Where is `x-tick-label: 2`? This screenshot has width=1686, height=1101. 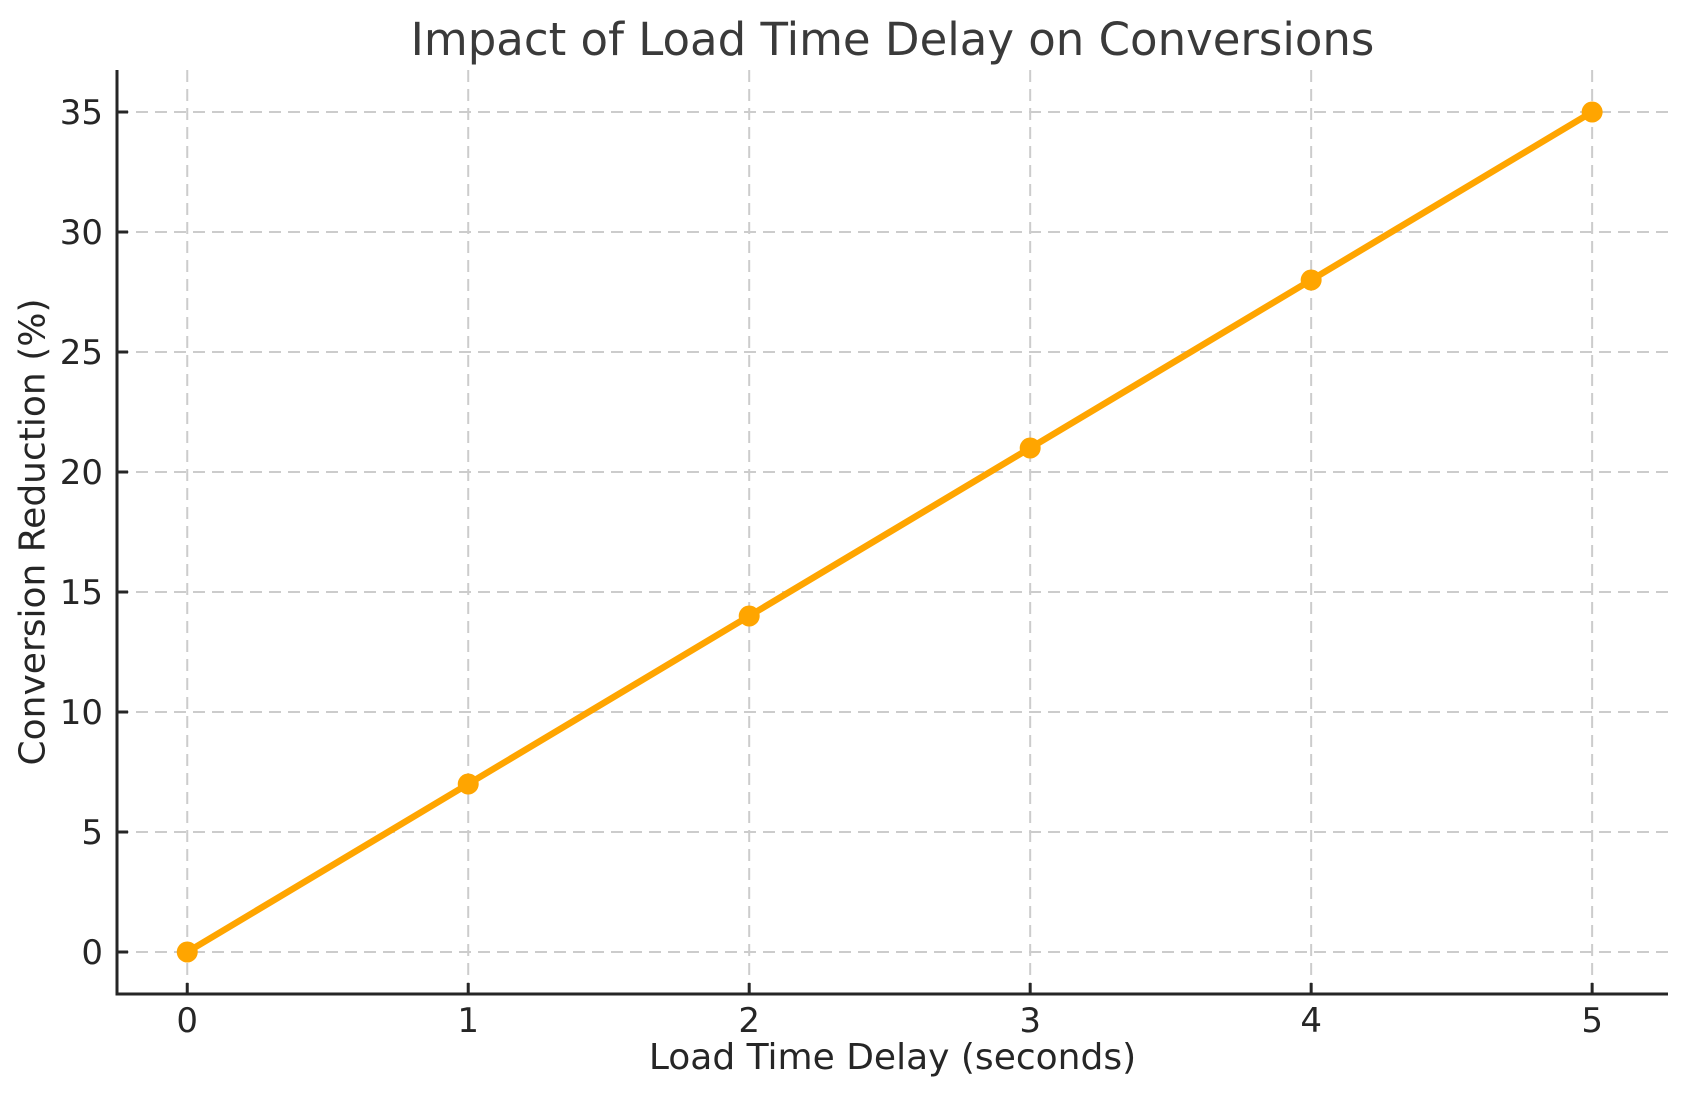 x-tick-label: 2 is located at coordinates (749, 1021).